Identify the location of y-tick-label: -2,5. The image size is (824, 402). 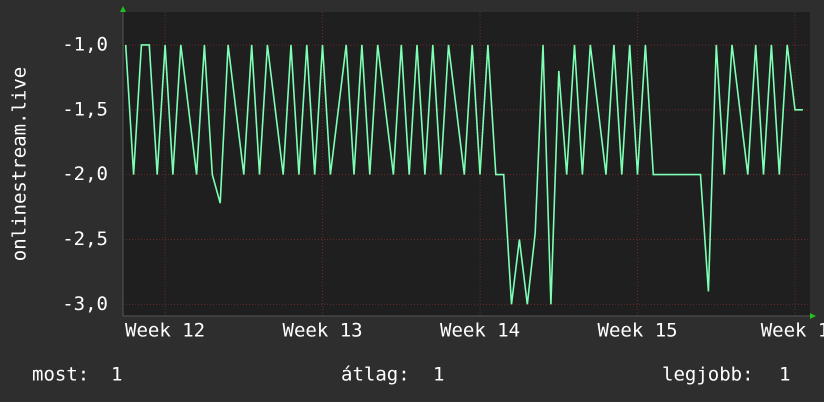
(85, 239).